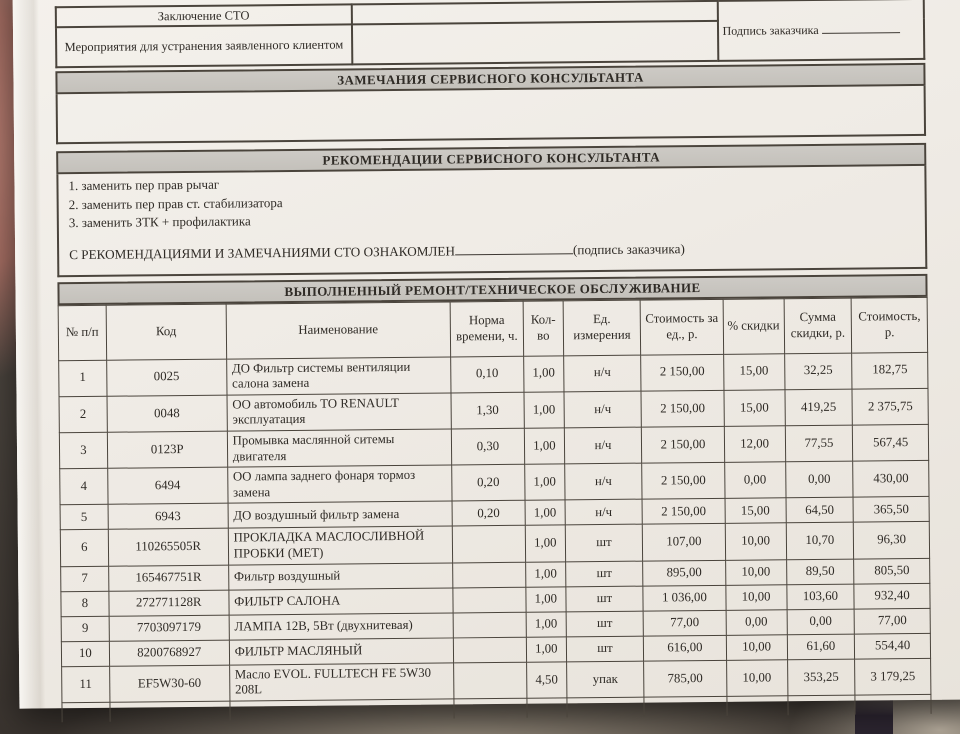 Image resolution: width=960 pixels, height=734 pixels. Describe the element at coordinates (892, 677) in the screenshot. I see `work-cell-cost: 3 179,25` at that location.